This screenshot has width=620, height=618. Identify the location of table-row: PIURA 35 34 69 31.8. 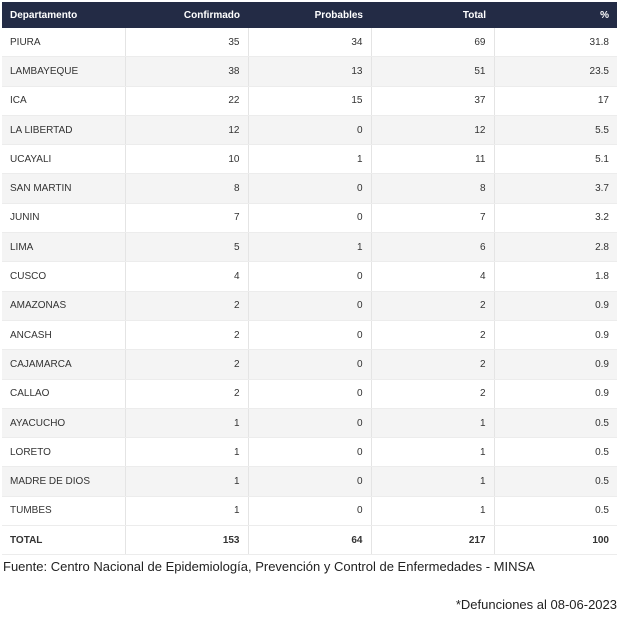
(309, 43).